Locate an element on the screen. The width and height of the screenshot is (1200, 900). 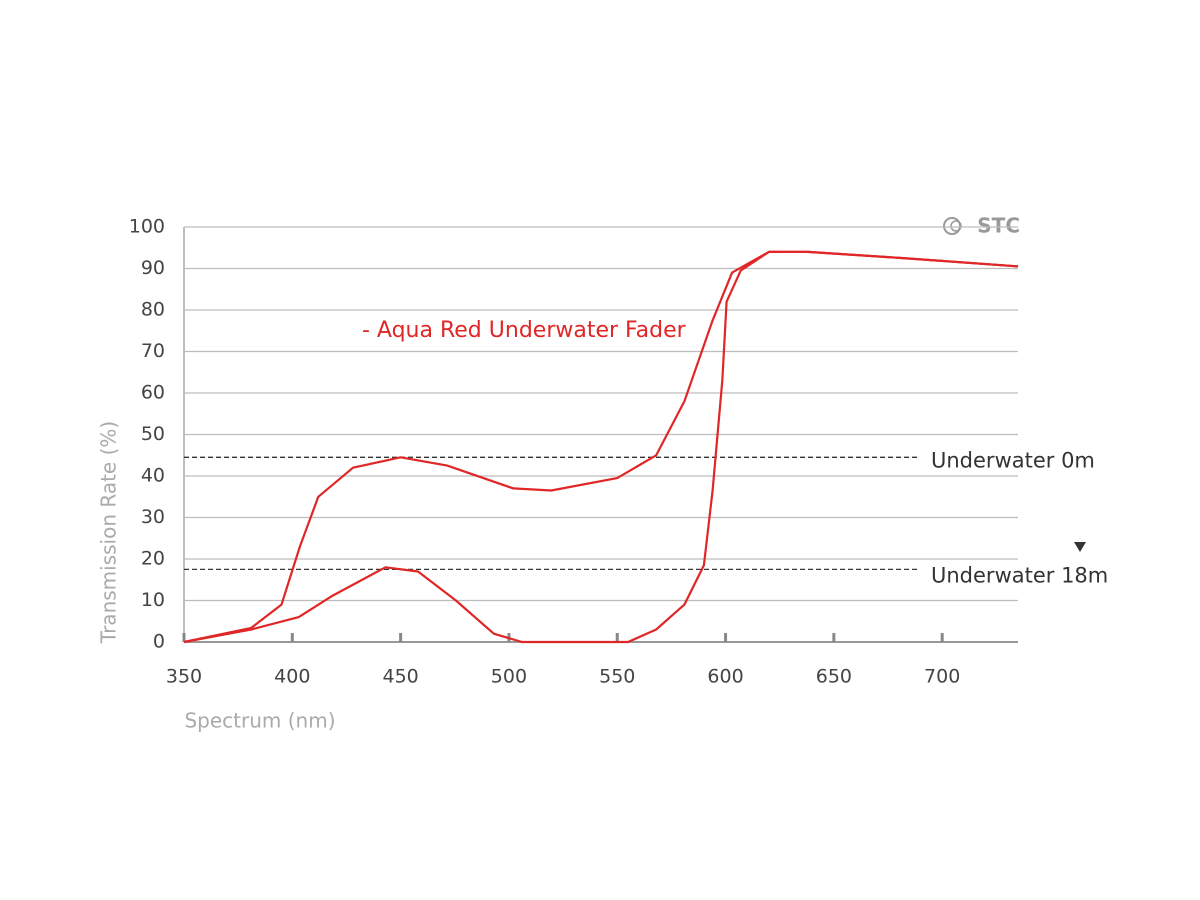
marker-icon is located at coordinates (1080, 547).